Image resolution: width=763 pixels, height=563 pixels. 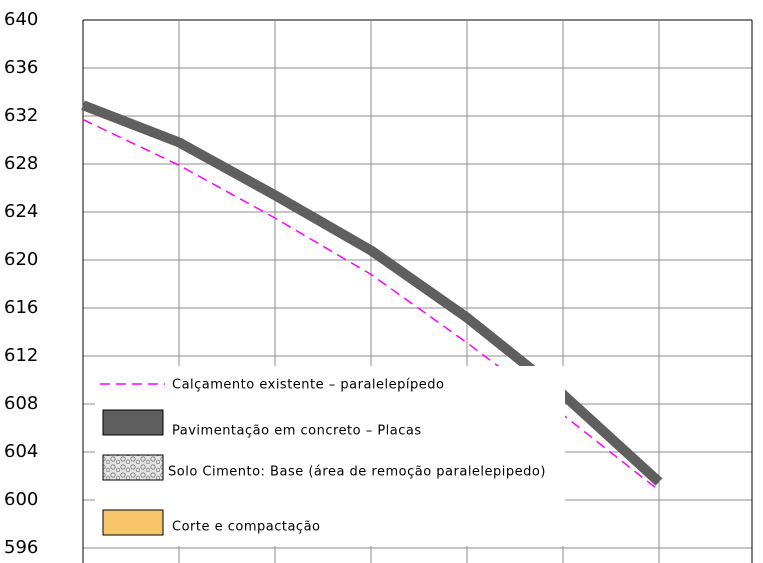 What do you see at coordinates (21, 547) in the screenshot?
I see `y-tick-label: 596` at bounding box center [21, 547].